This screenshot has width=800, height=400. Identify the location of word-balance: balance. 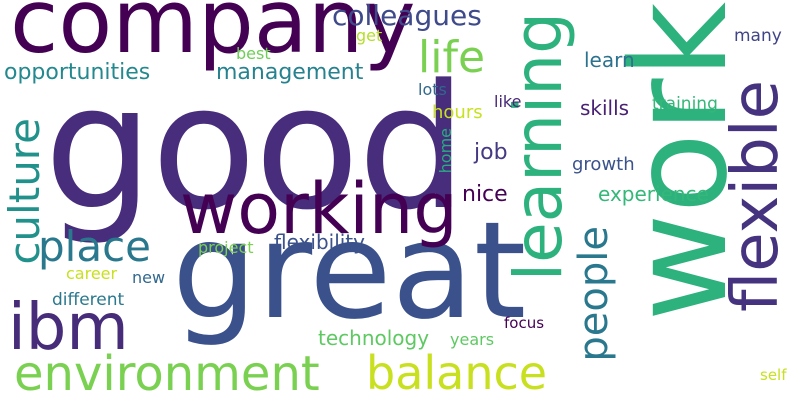
(457, 373).